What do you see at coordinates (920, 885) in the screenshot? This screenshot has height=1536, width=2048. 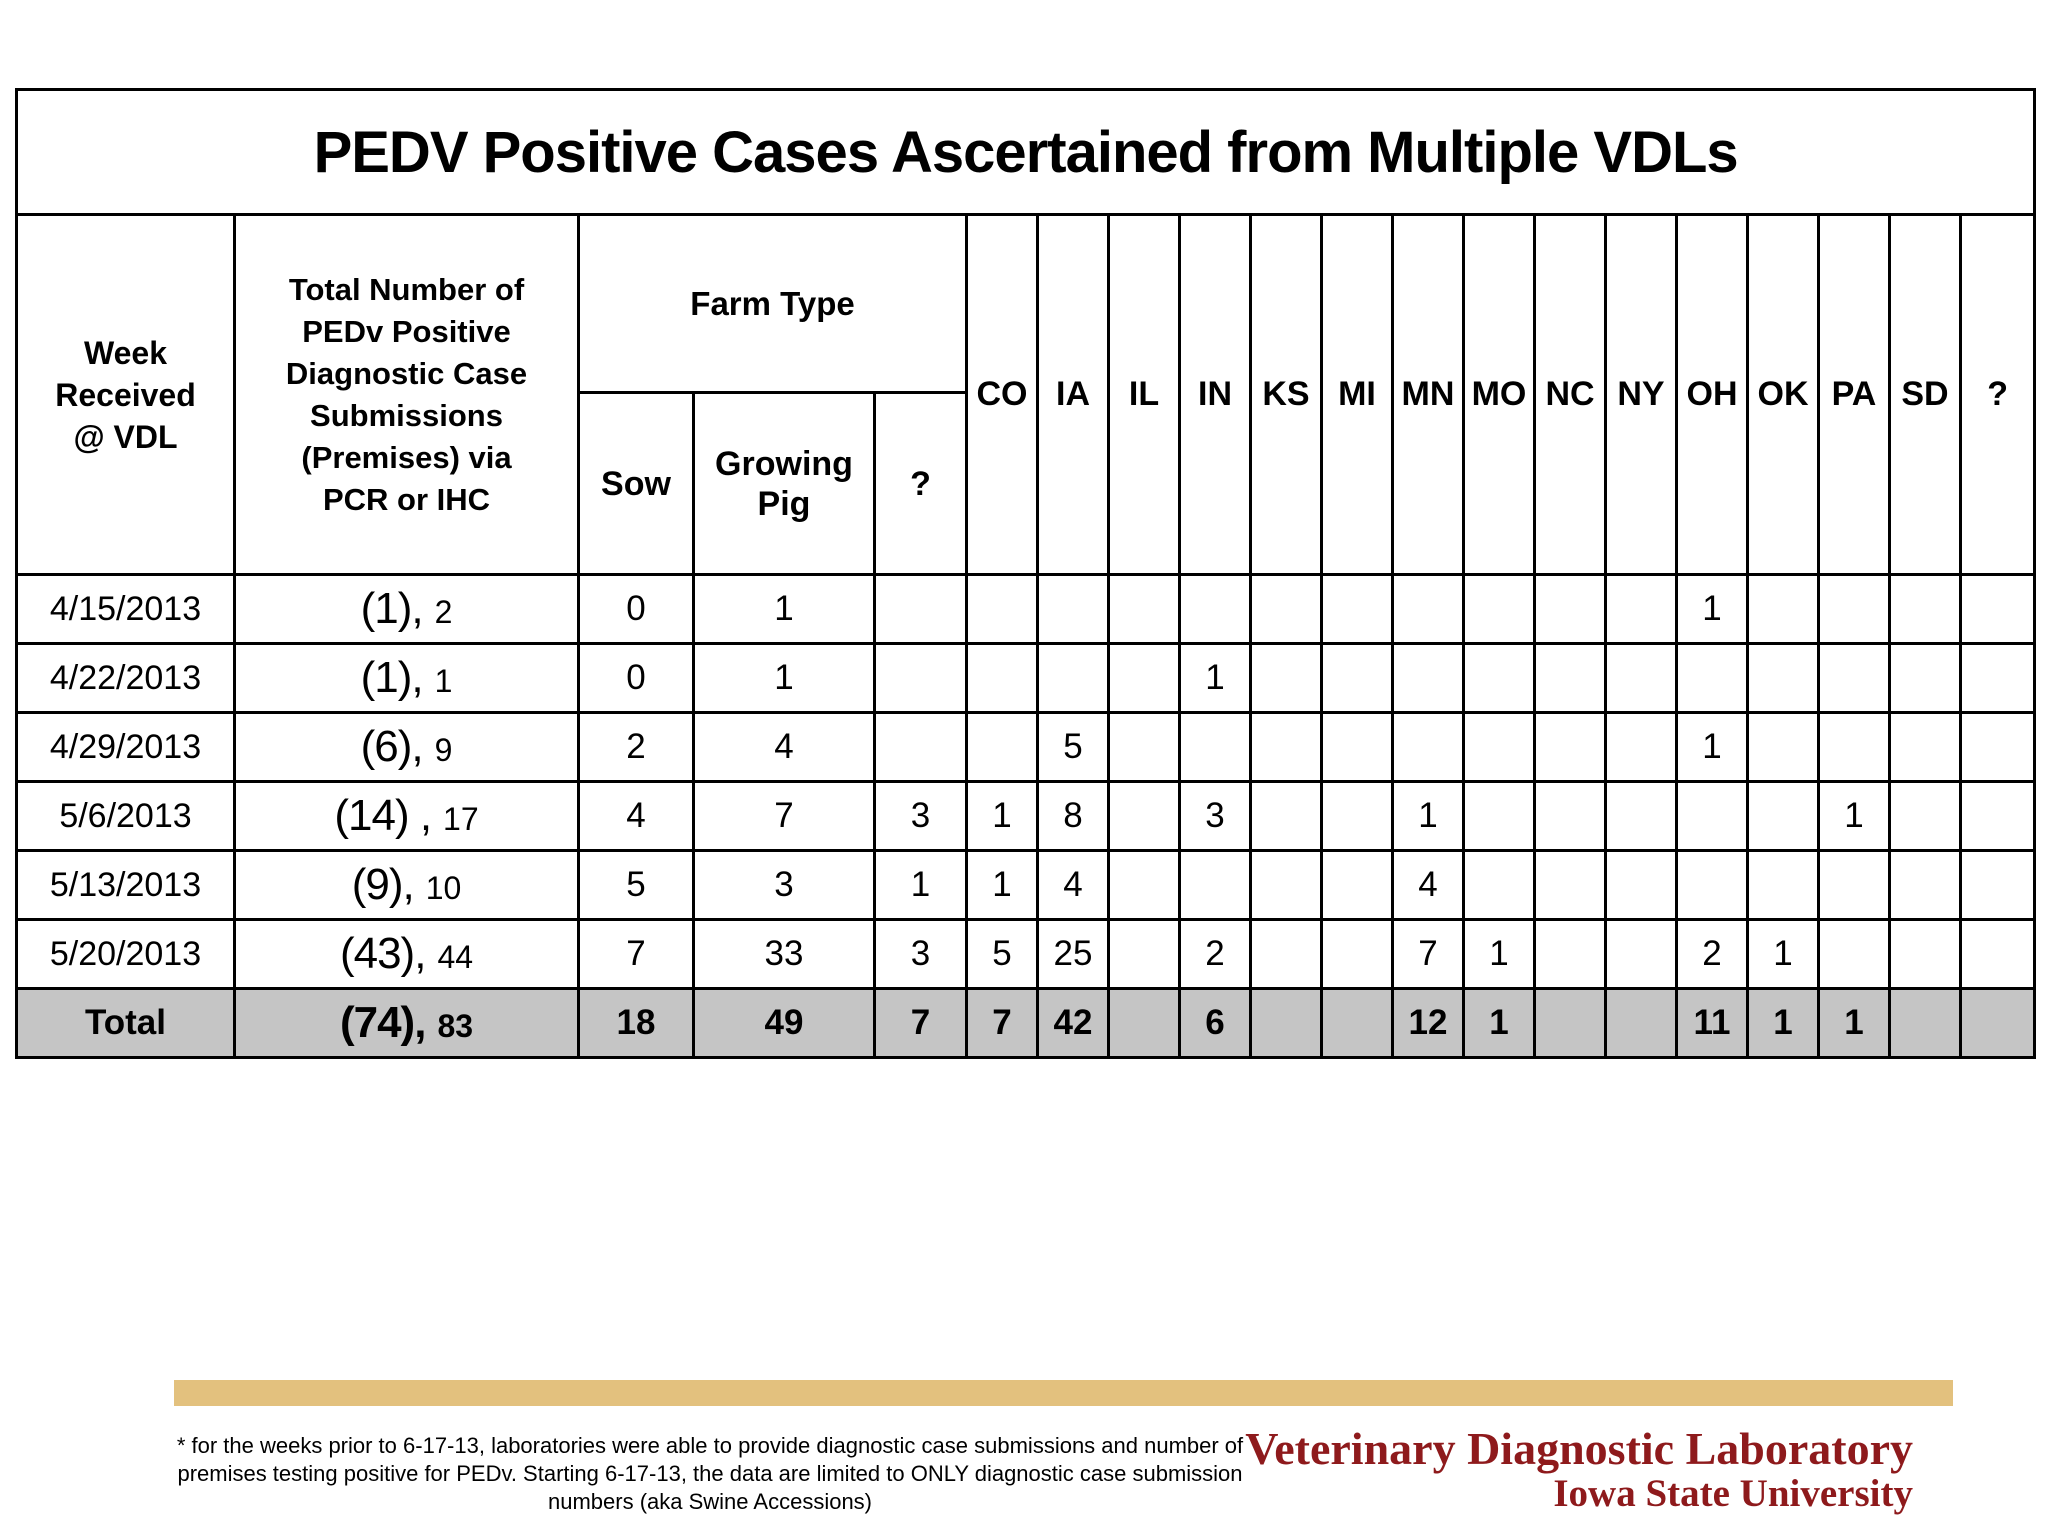 I see `farm-unknown-cell: 1` at bounding box center [920, 885].